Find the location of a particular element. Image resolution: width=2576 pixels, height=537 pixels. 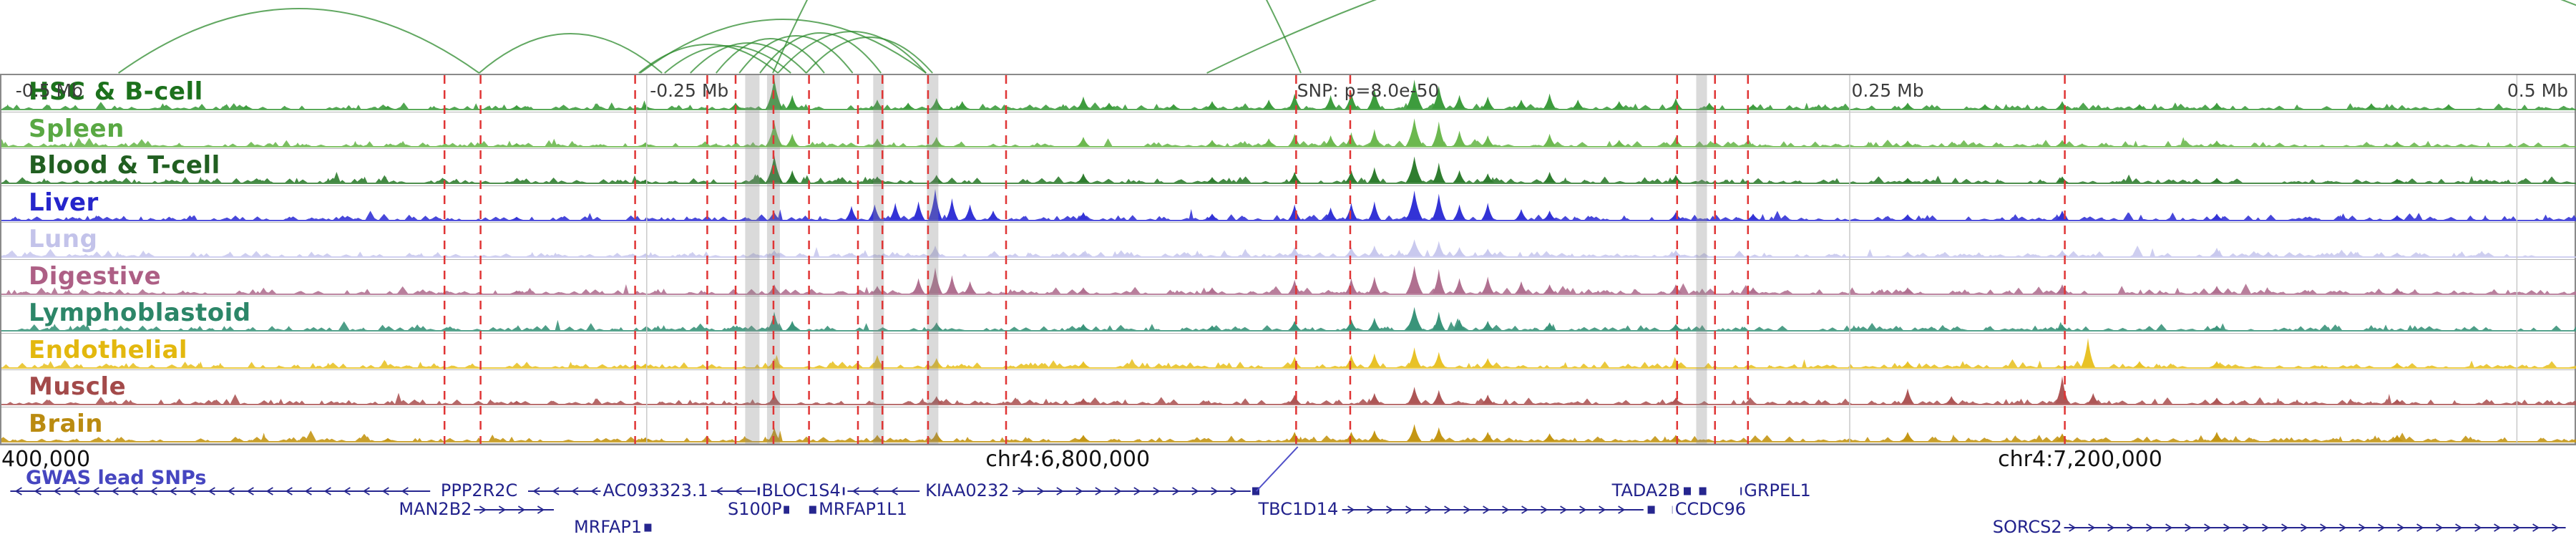

track-row-muscle: Muscle is located at coordinates (1288, 388).